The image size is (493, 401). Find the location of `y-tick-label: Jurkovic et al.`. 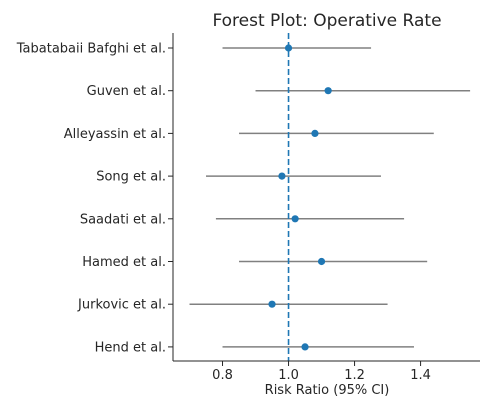

y-tick-label: Jurkovic et al. is located at coordinates (121, 305).